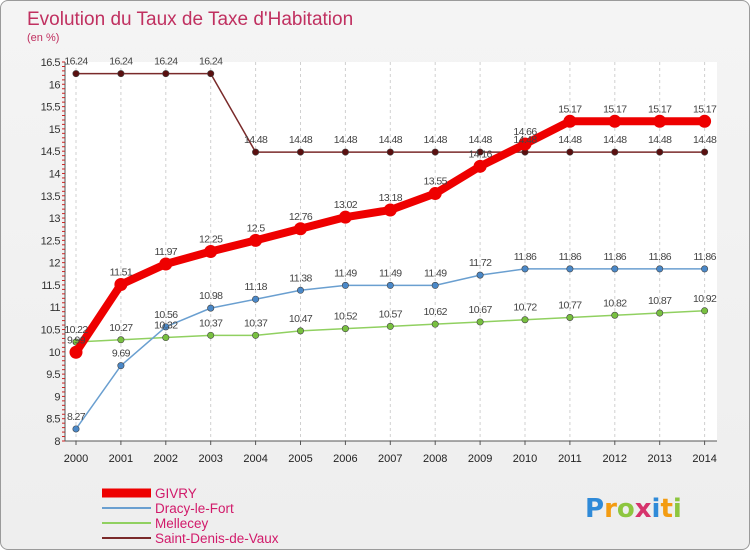 The height and width of the screenshot is (550, 750). Describe the element at coordinates (436, 182) in the screenshot. I see `data-label-givry: 13.55` at that location.